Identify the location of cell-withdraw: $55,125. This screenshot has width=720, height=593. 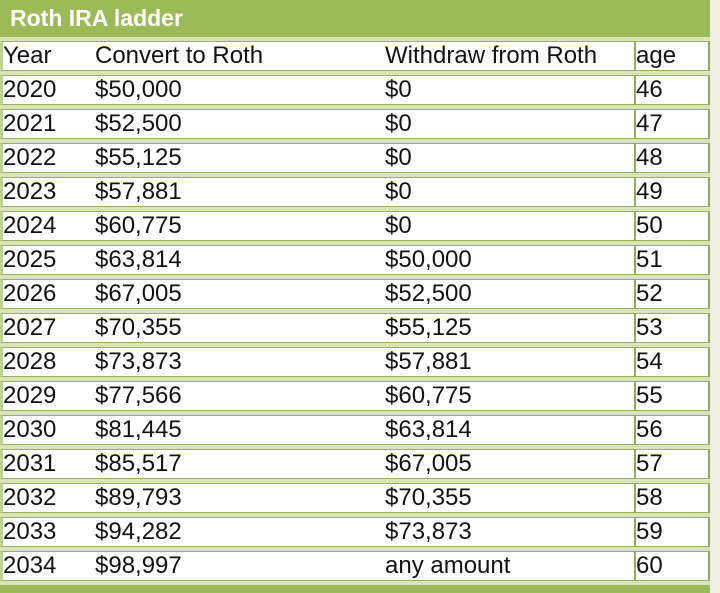
(509, 328).